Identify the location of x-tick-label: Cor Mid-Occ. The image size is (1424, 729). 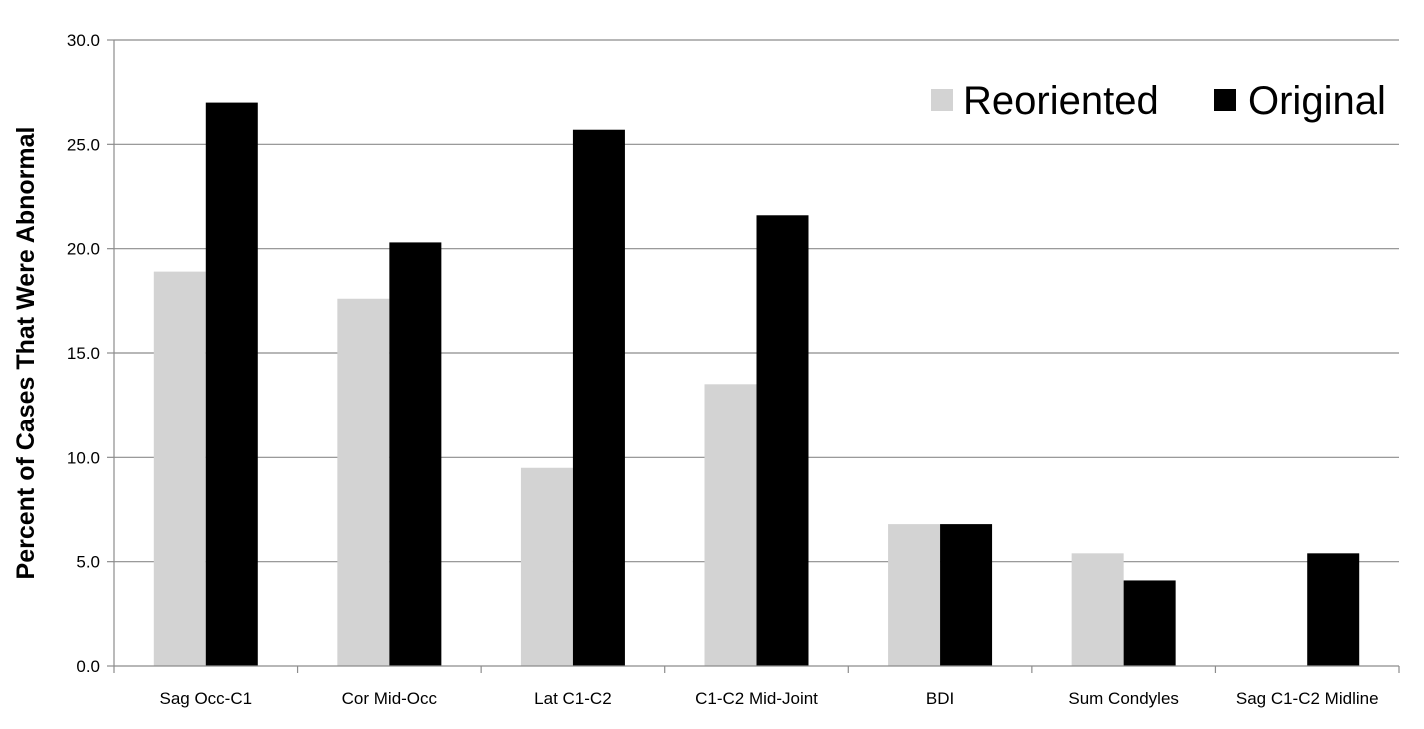
(390, 698).